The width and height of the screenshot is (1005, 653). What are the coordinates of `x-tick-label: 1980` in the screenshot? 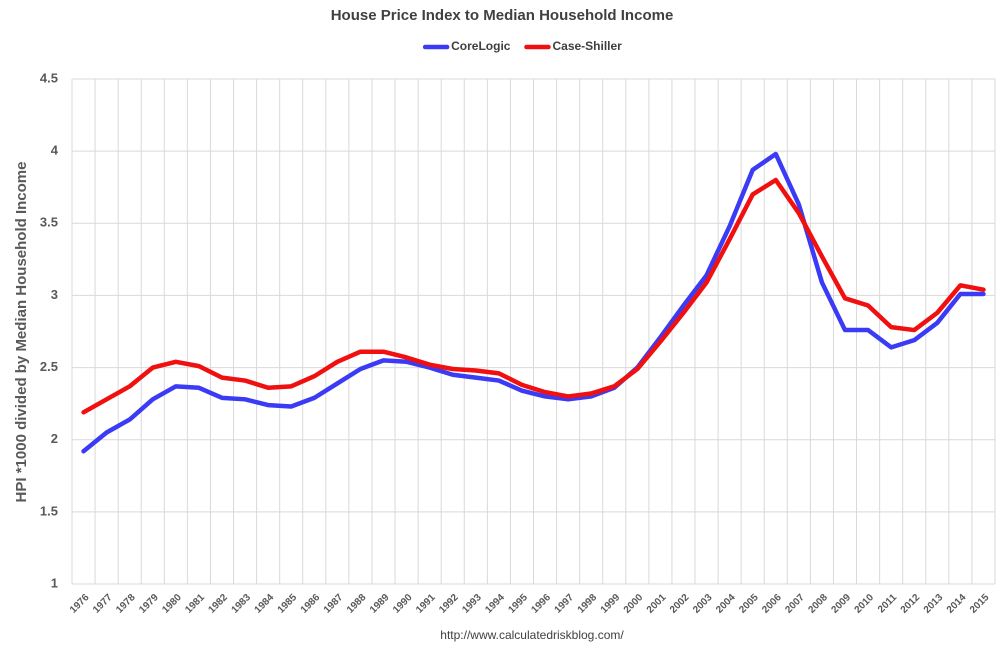 It's located at (172, 604).